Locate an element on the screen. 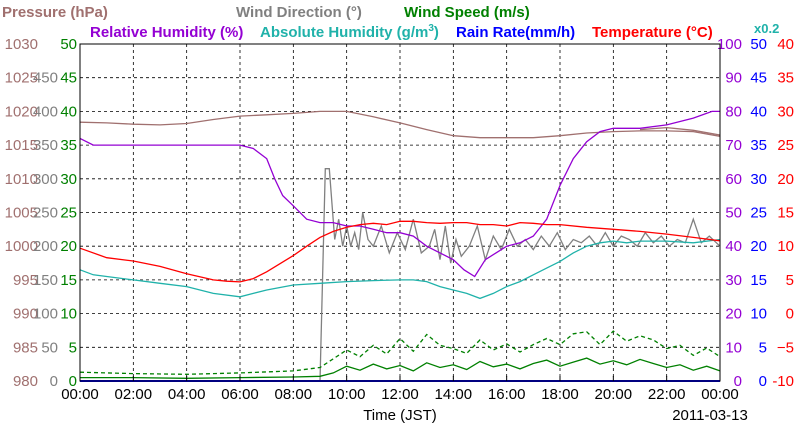 Image resolution: width=800 pixels, height=434 pixels. wind-speed-tick-label: 40 is located at coordinates (68, 111).